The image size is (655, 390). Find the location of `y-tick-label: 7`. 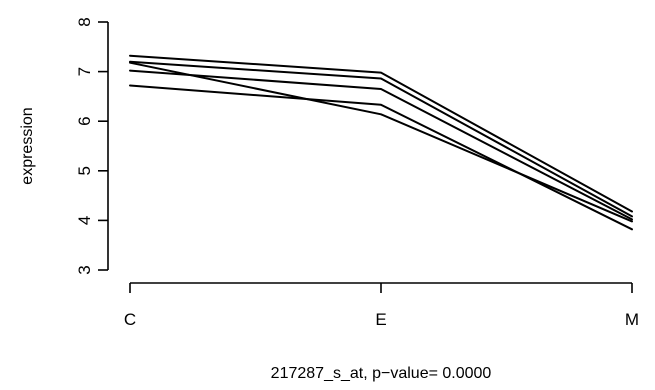

y-tick-label: 7 is located at coordinates (84, 71).